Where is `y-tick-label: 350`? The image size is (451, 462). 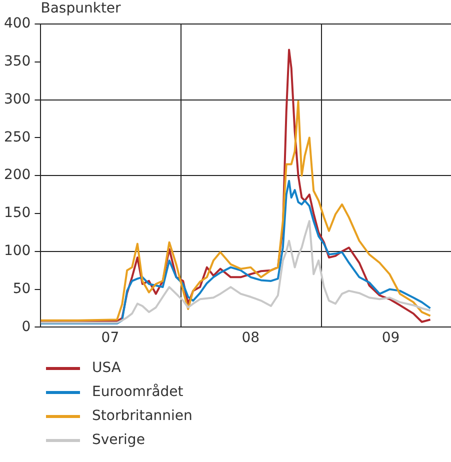 y-tick-label: 350 is located at coordinates (17, 62).